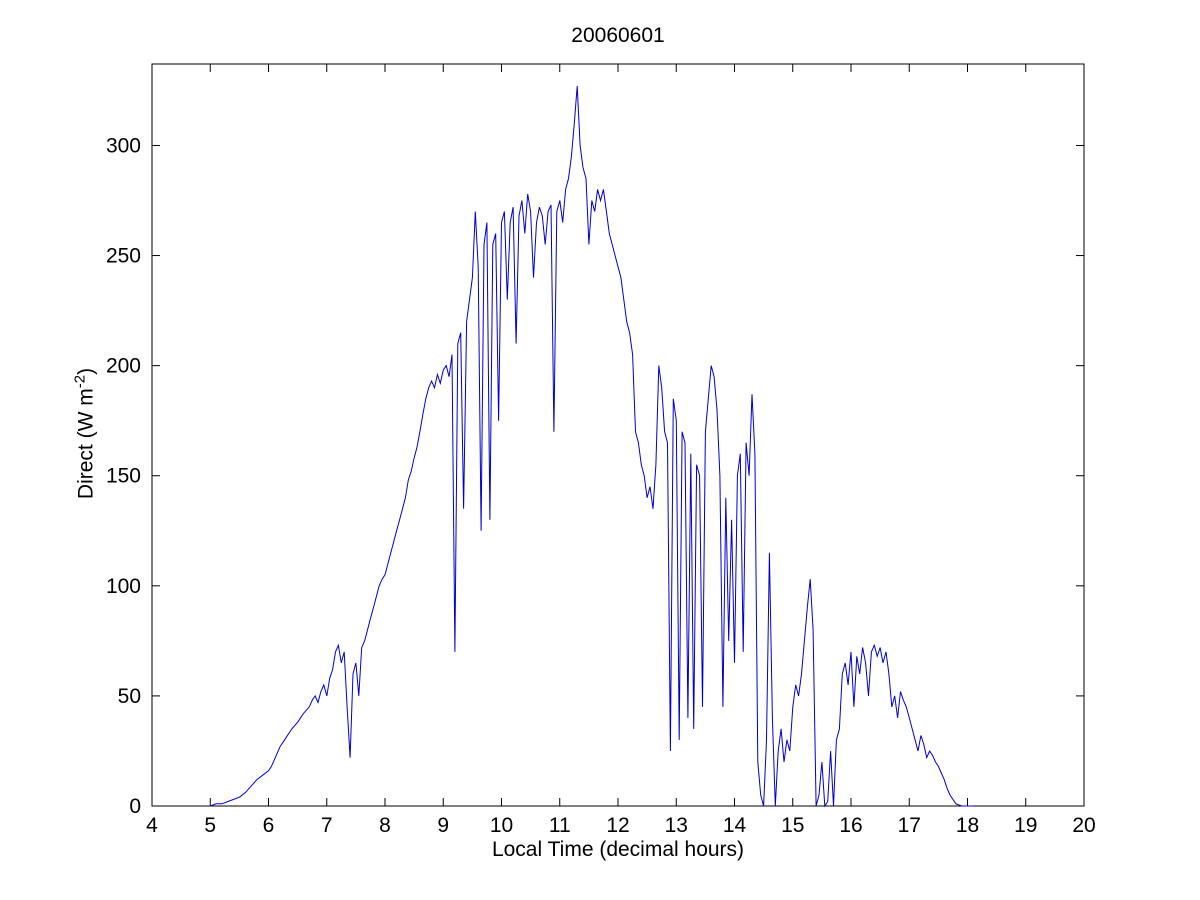 The height and width of the screenshot is (900, 1200). What do you see at coordinates (123, 586) in the screenshot?
I see `y-tick-label: 100` at bounding box center [123, 586].